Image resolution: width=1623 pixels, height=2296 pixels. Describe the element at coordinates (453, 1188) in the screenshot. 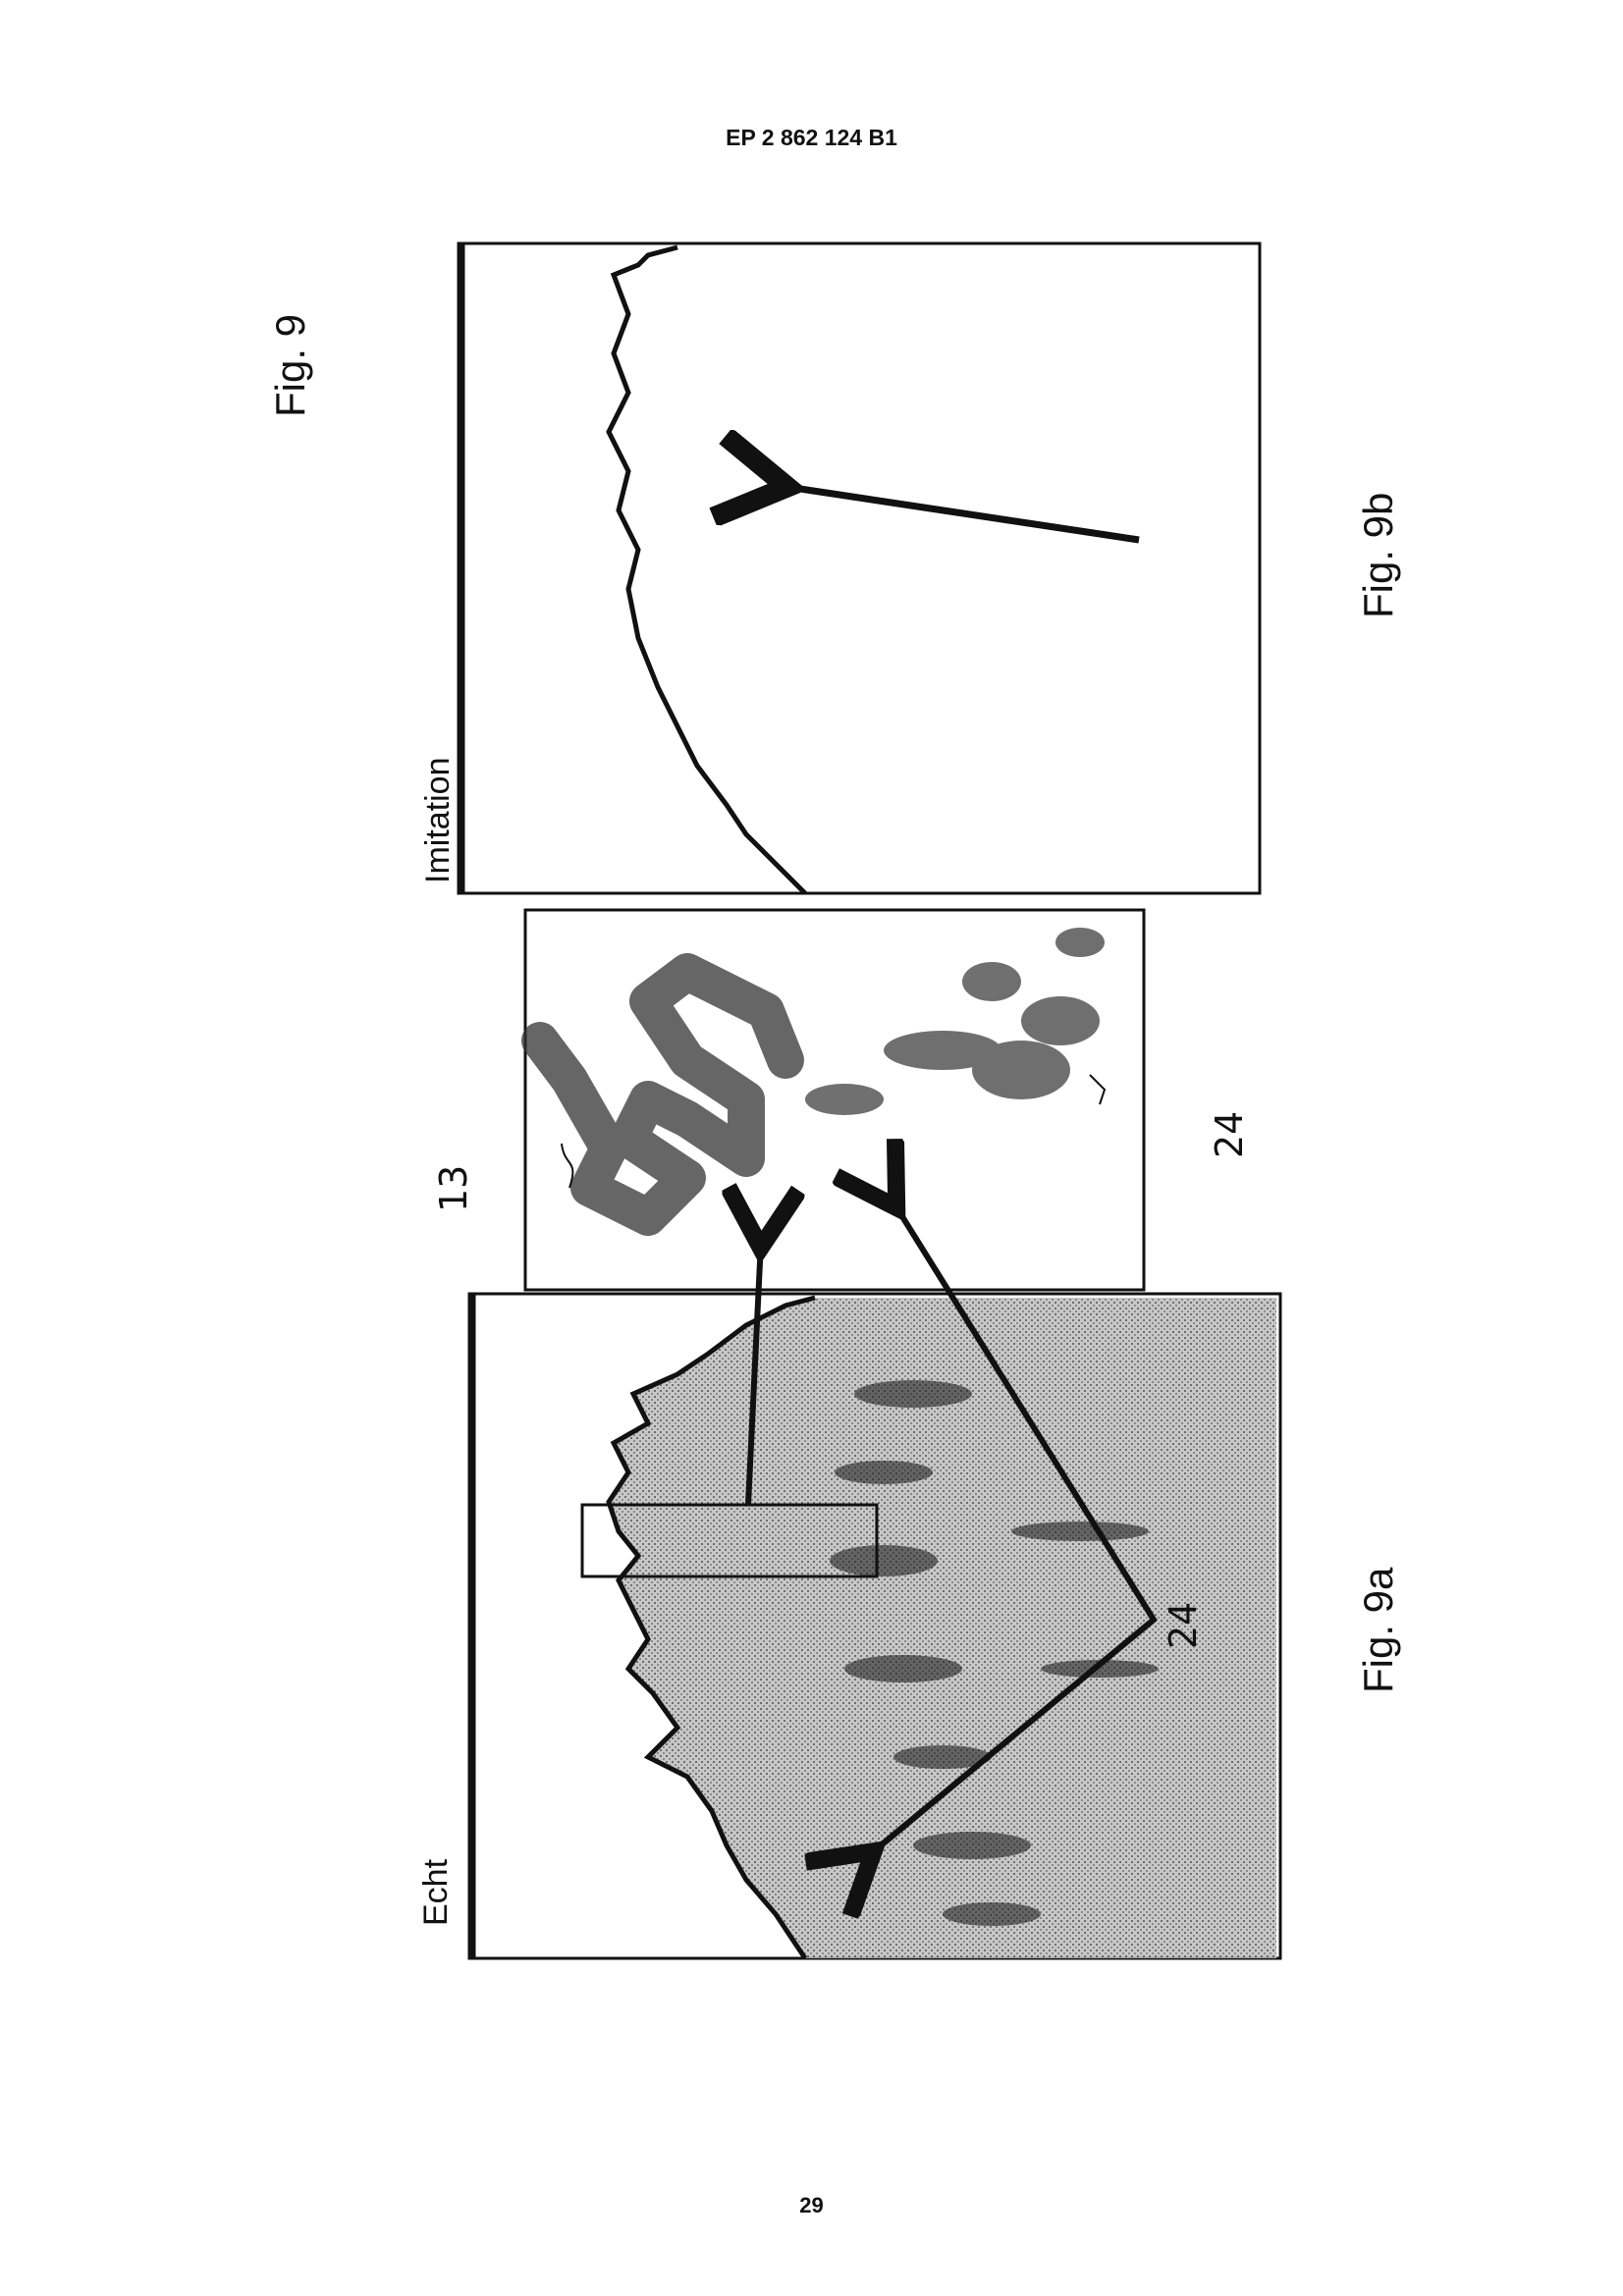

I see `ref-label-13: 13` at that location.